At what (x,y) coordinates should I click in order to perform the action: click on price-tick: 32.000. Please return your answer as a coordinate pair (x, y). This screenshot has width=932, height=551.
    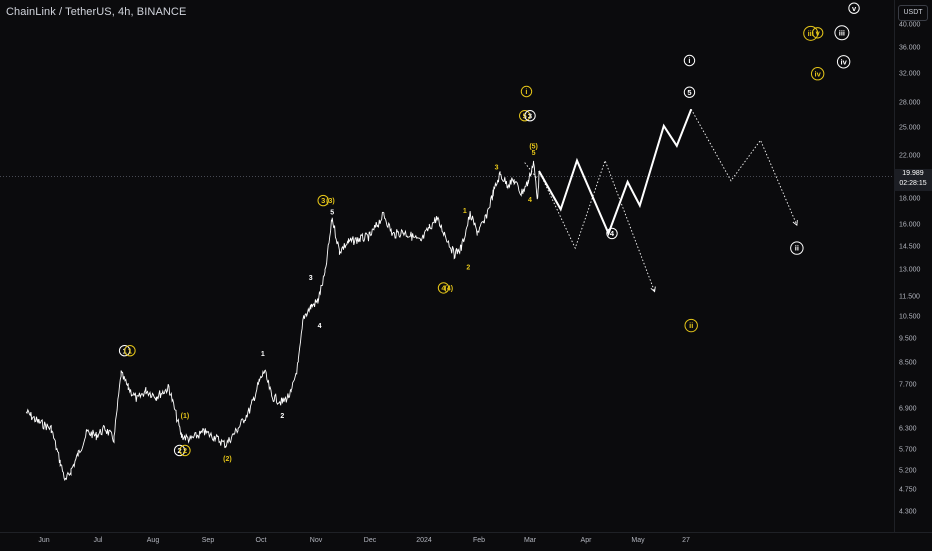
    Looking at the image, I should click on (910, 74).